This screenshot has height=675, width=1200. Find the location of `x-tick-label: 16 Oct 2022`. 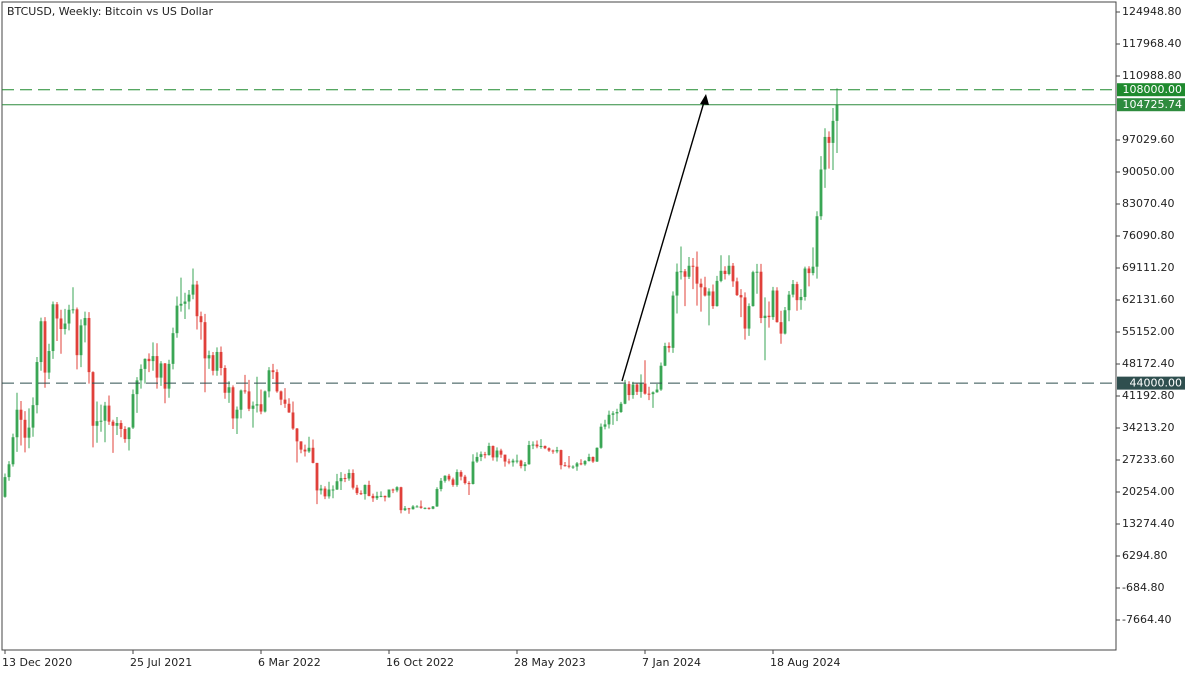

x-tick-label: 16 Oct 2022 is located at coordinates (420, 662).